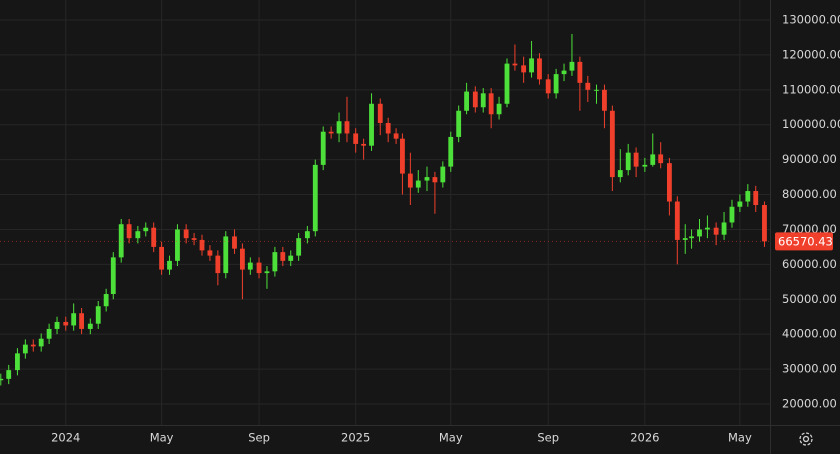 The width and height of the screenshot is (840, 454). What do you see at coordinates (65, 438) in the screenshot?
I see `x-tick-label: 2024` at bounding box center [65, 438].